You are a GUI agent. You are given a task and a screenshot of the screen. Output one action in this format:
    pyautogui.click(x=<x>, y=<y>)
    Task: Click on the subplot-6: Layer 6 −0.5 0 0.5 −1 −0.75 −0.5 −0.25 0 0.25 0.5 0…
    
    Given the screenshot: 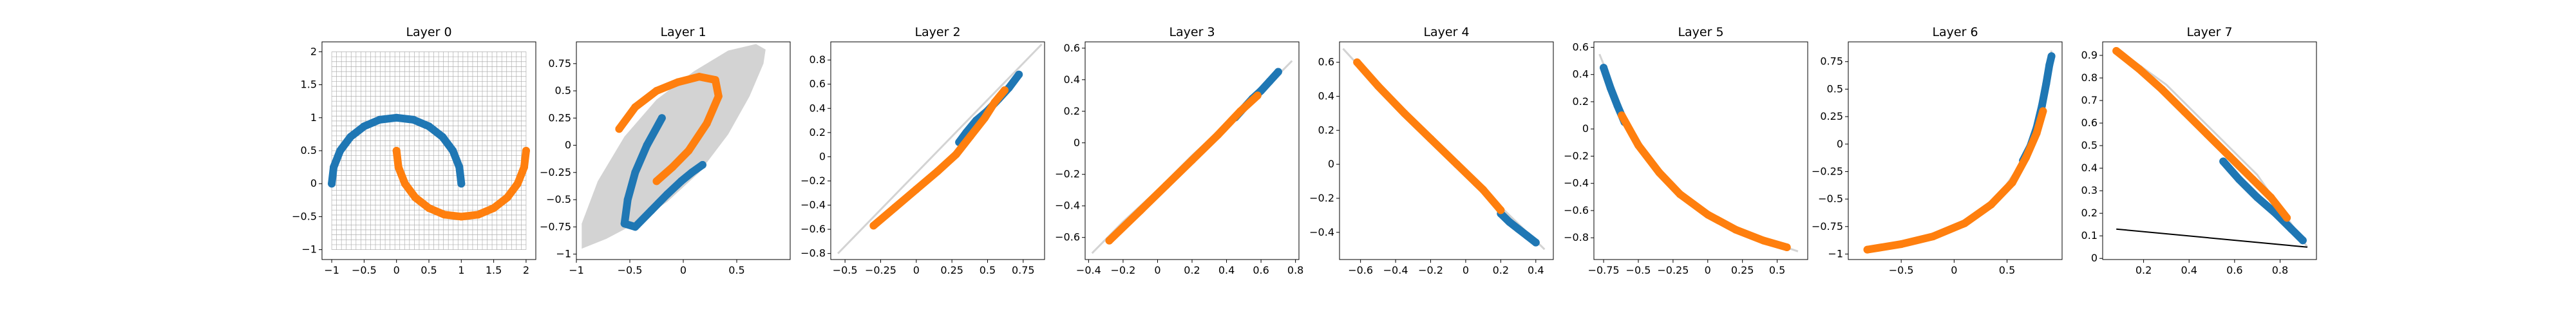 What is the action you would take?
    pyautogui.click(x=1938, y=151)
    